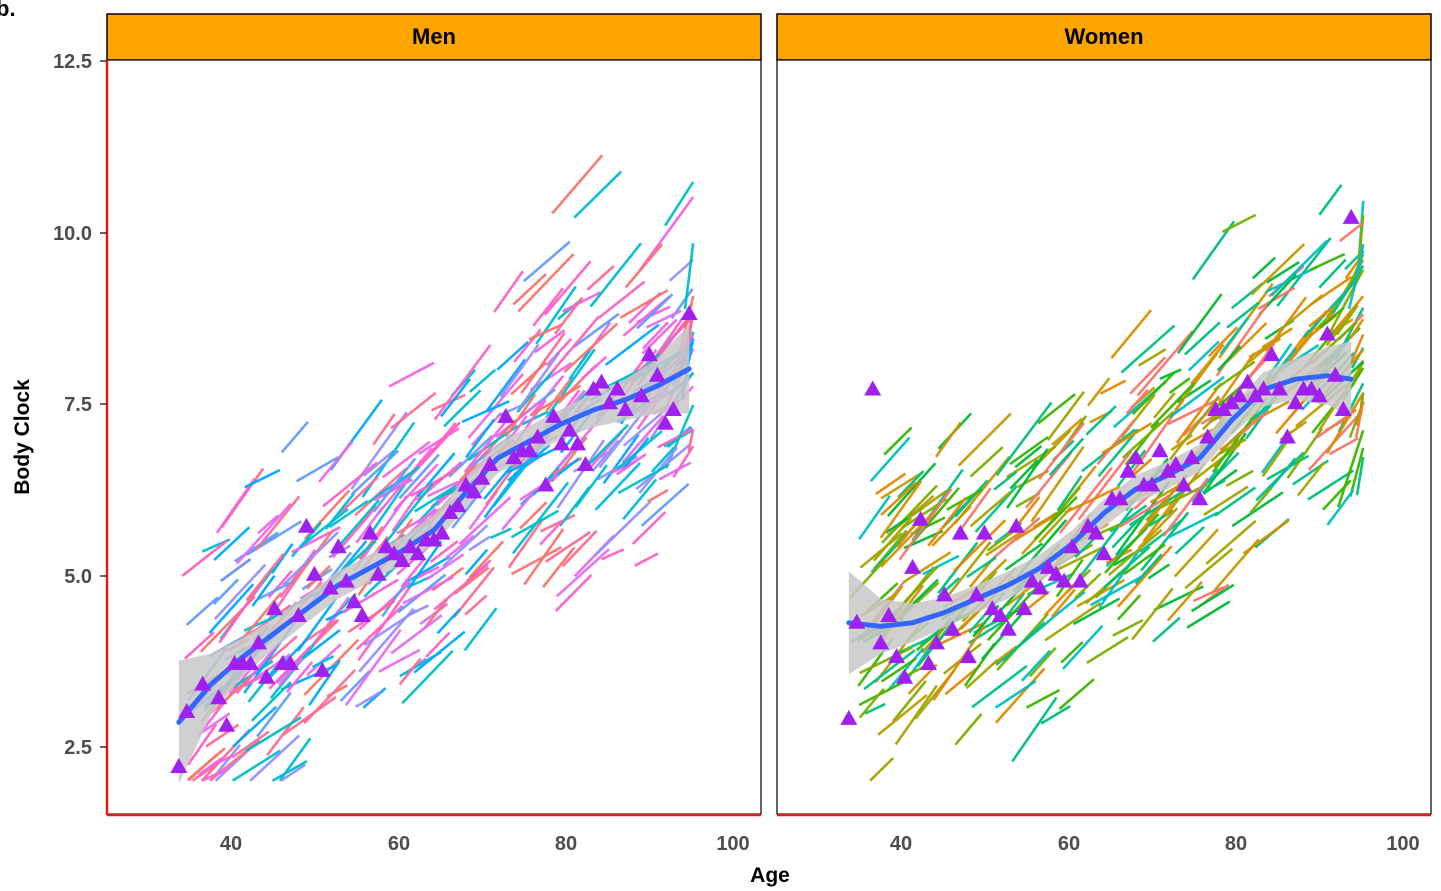 Image resolution: width=1441 pixels, height=891 pixels. I want to click on smooth-line, so click(1100, 501).